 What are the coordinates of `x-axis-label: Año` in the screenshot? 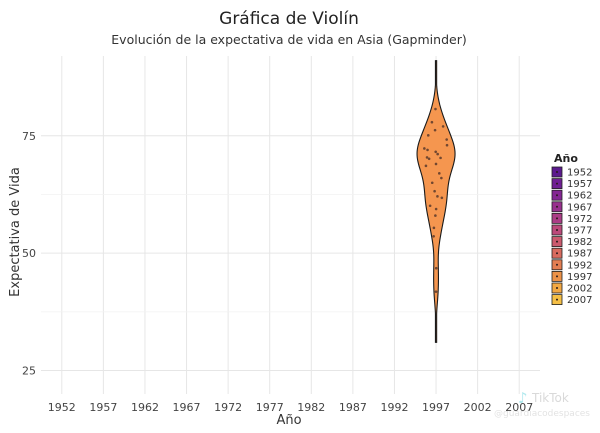 It's located at (288, 420).